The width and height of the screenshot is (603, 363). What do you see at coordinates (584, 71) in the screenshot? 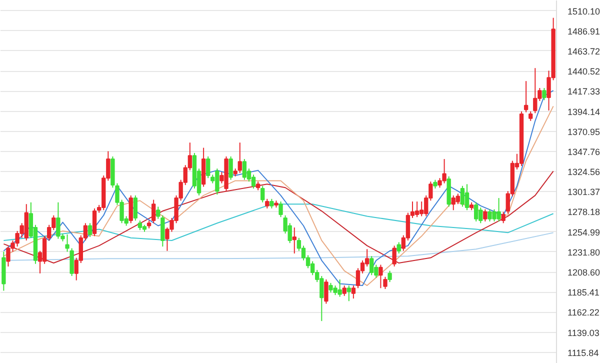
I see `y-tick-label: 1440.52` at bounding box center [584, 71].